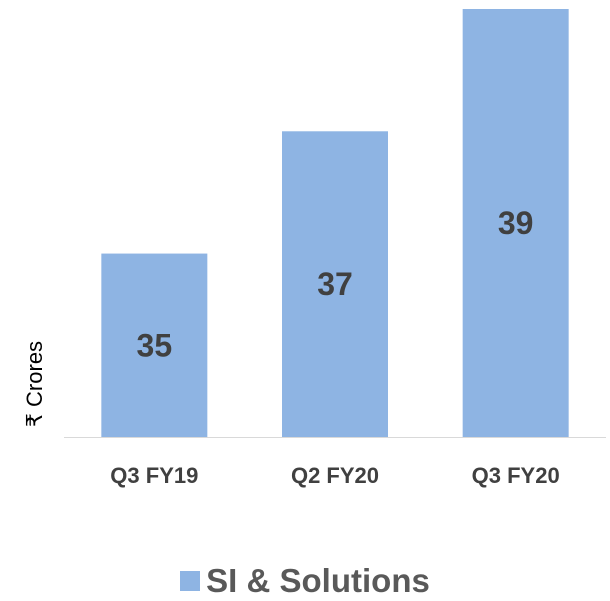  What do you see at coordinates (34, 384) in the screenshot?
I see `y-axis-label: ₹ Crores` at bounding box center [34, 384].